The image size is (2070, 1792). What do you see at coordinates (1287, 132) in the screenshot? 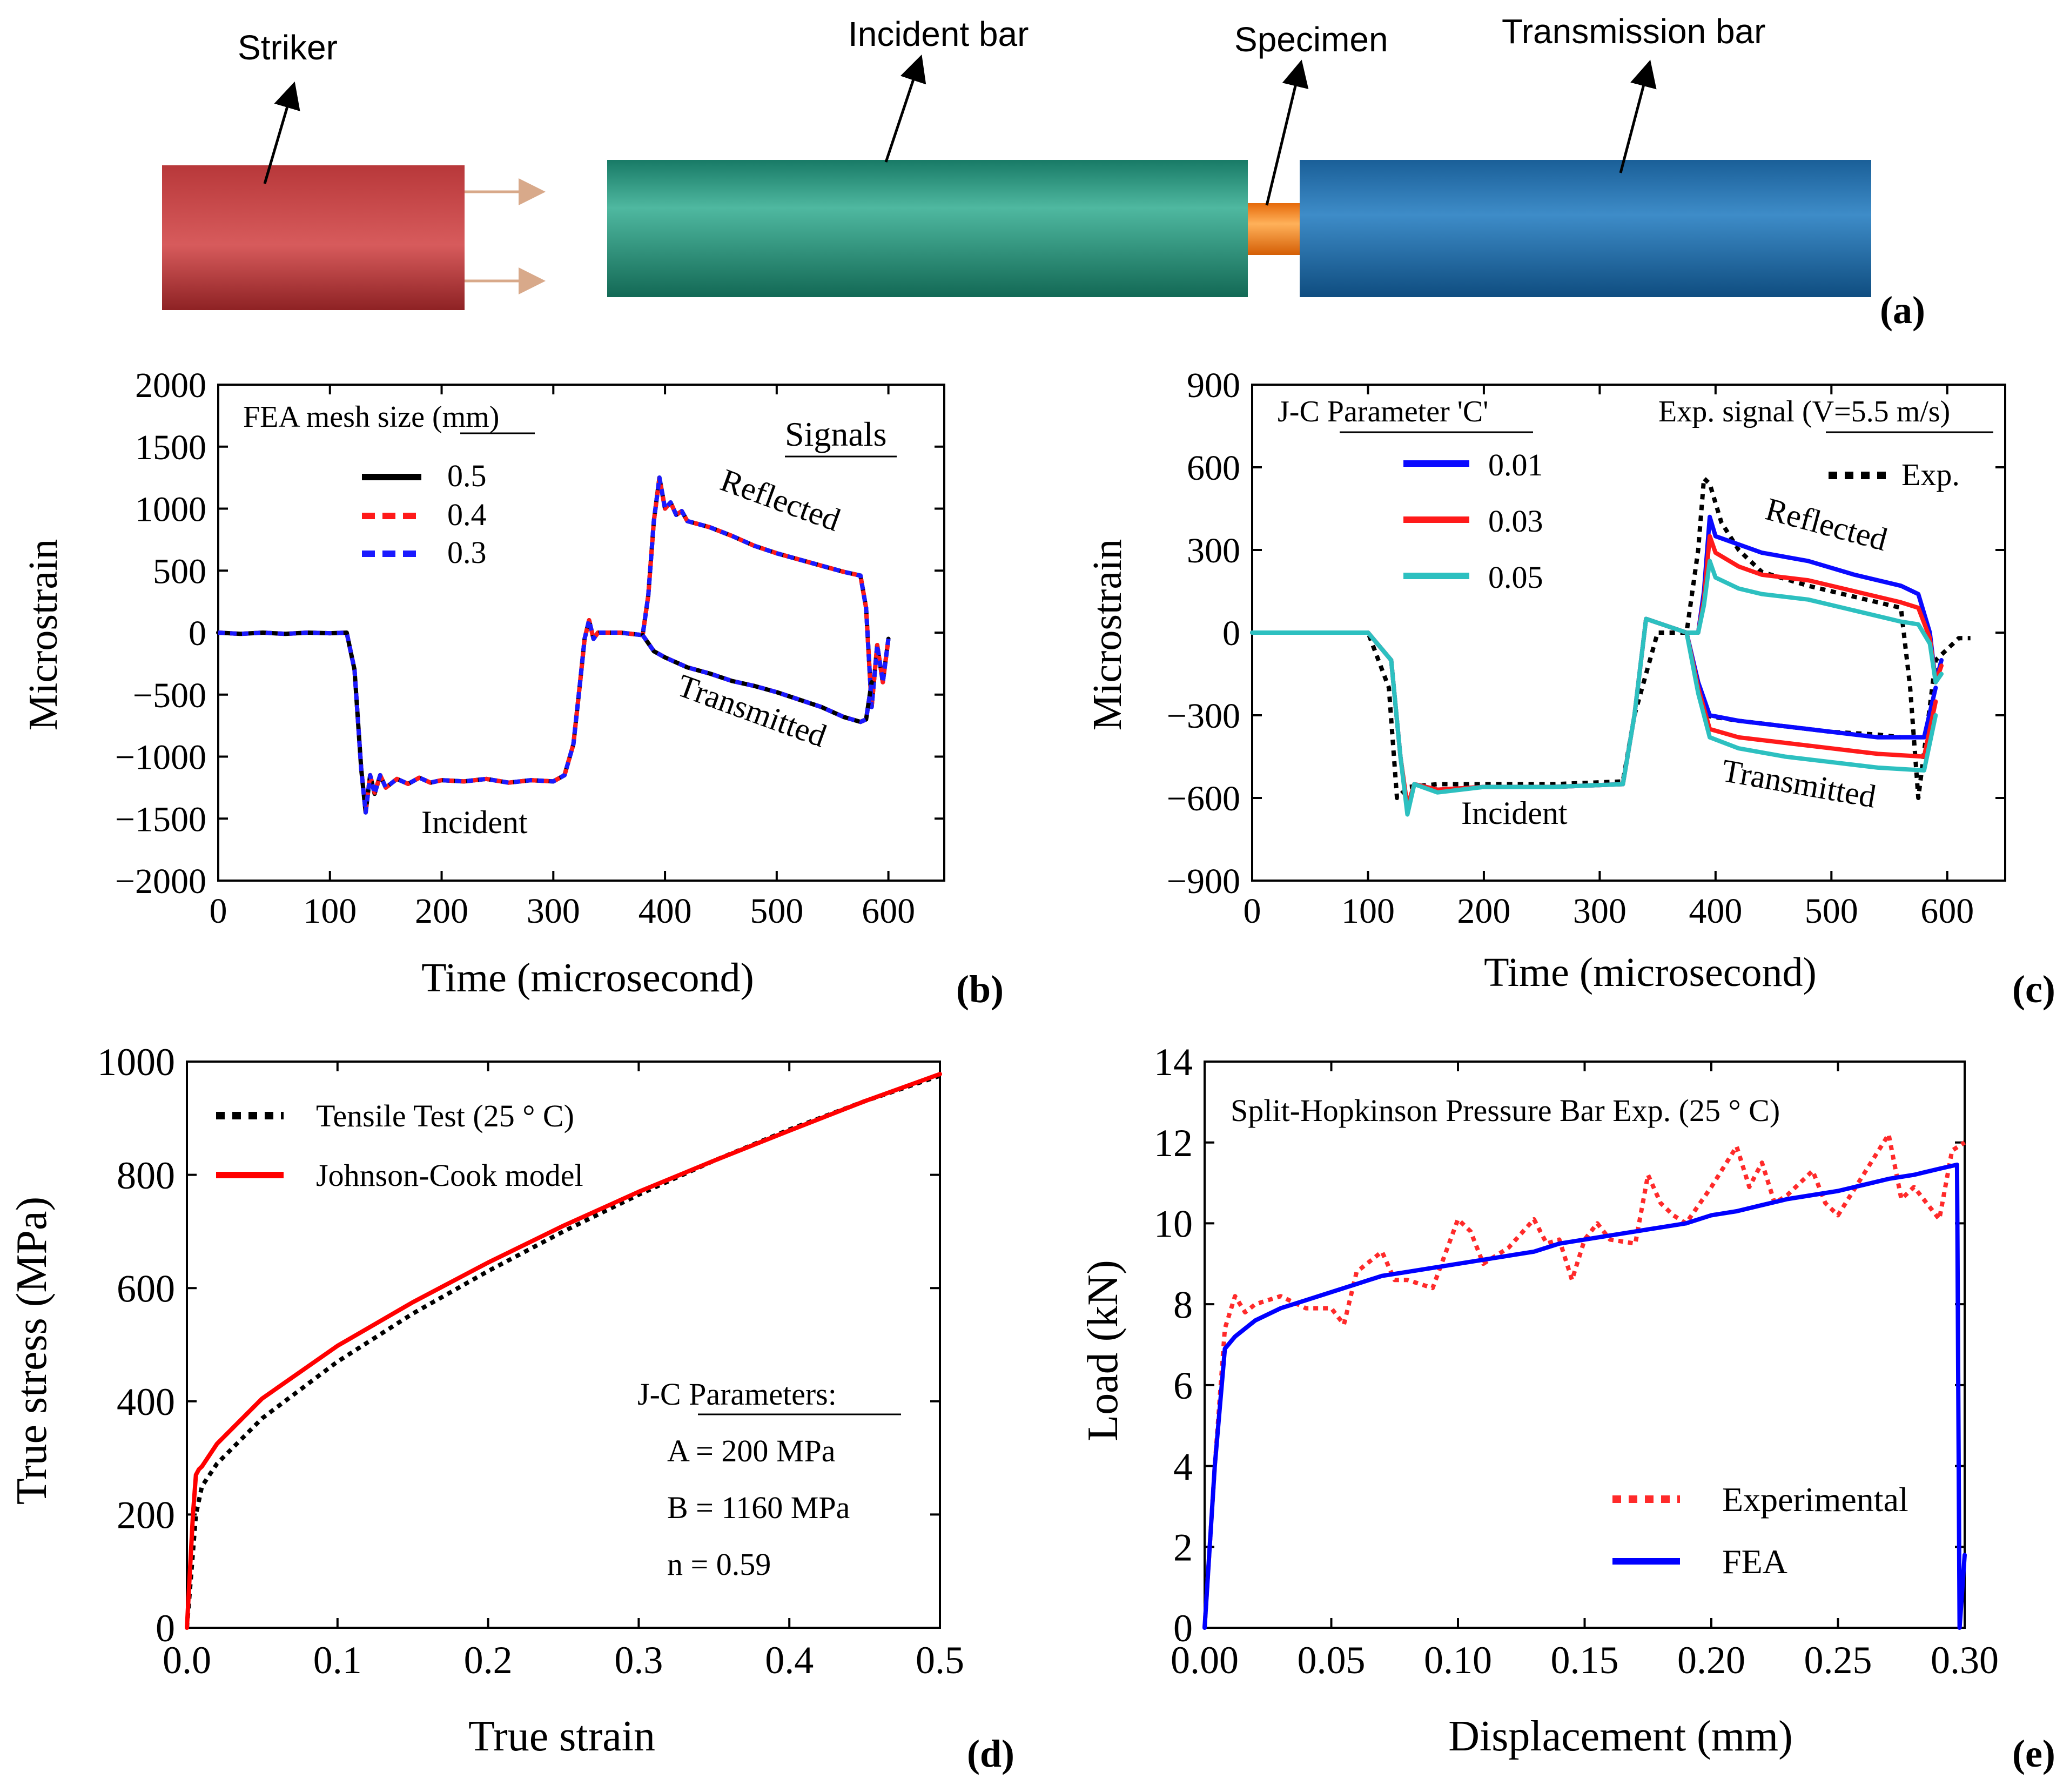
I see `specimen-pointer` at bounding box center [1287, 132].